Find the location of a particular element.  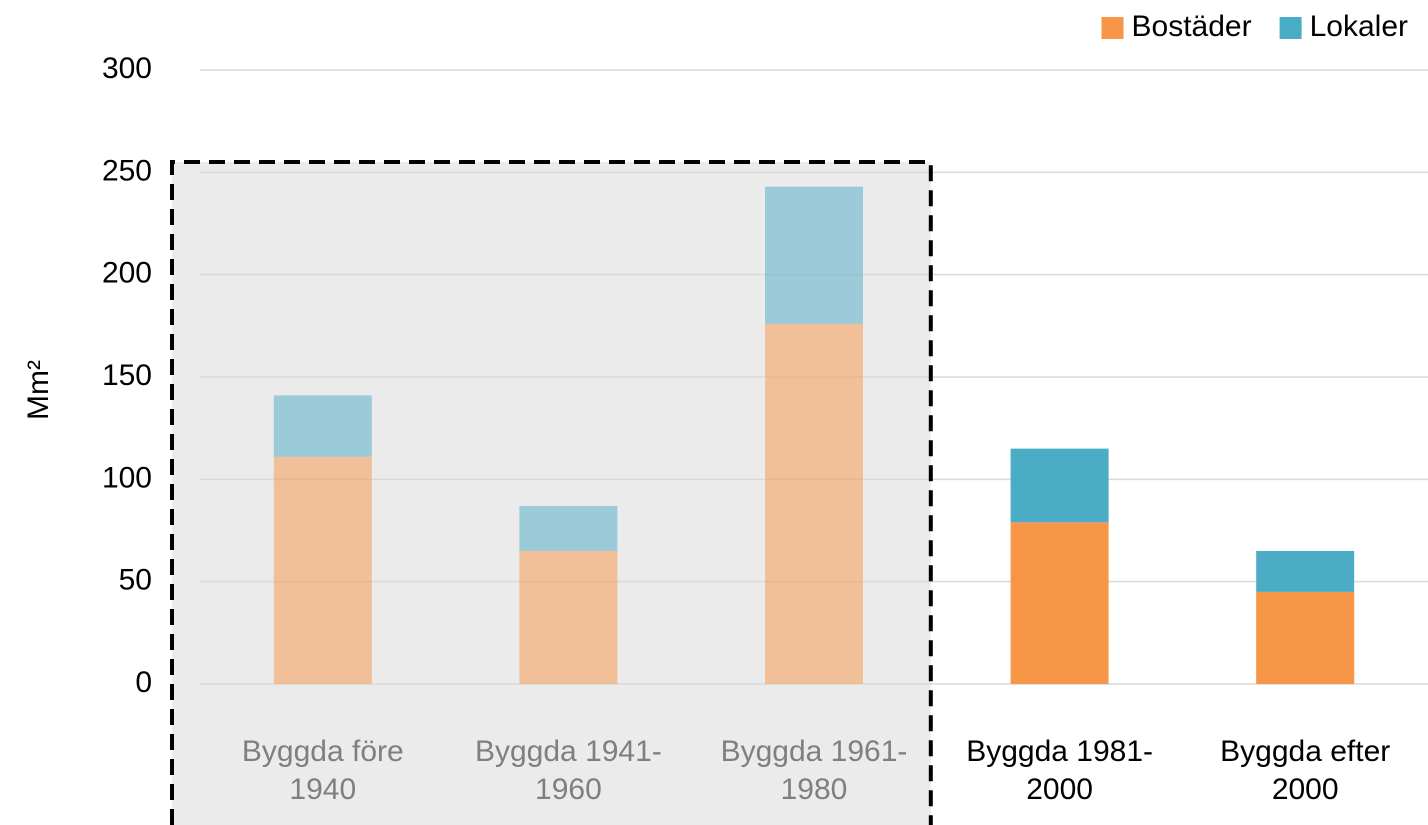

x-tick-label: Byggda före 1940 is located at coordinates (322, 770).